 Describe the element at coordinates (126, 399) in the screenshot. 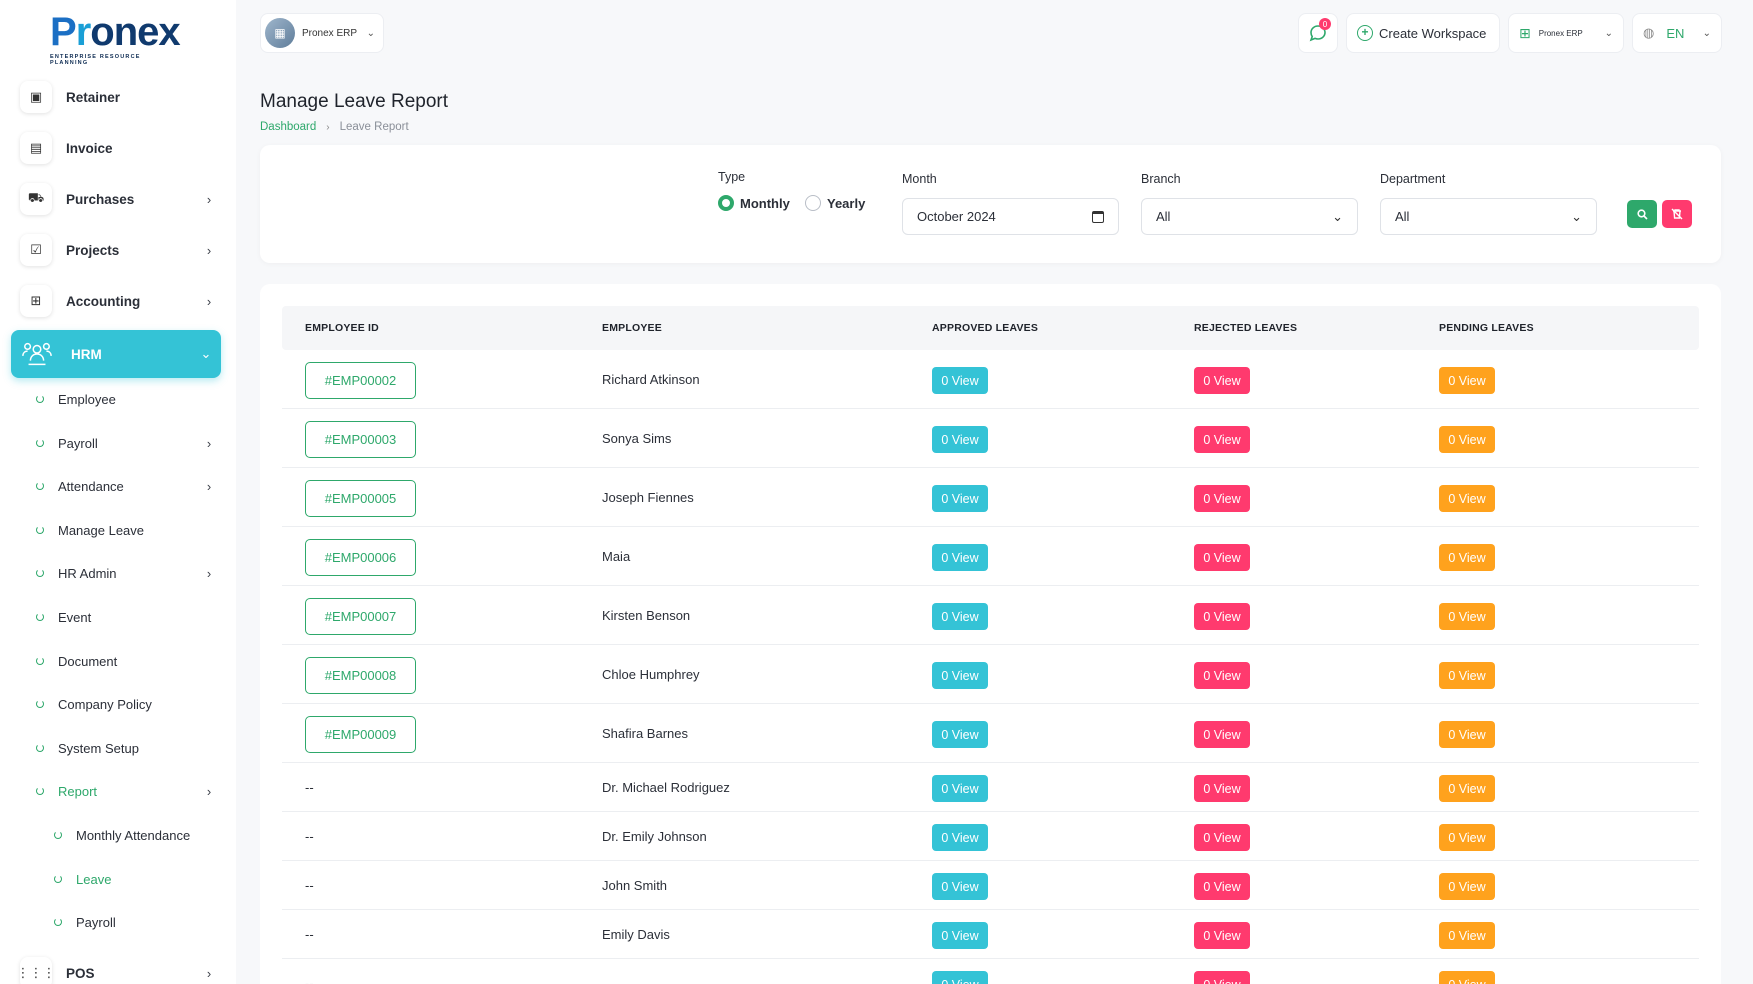

I see `sidebar-subitem-employee: Employee` at that location.